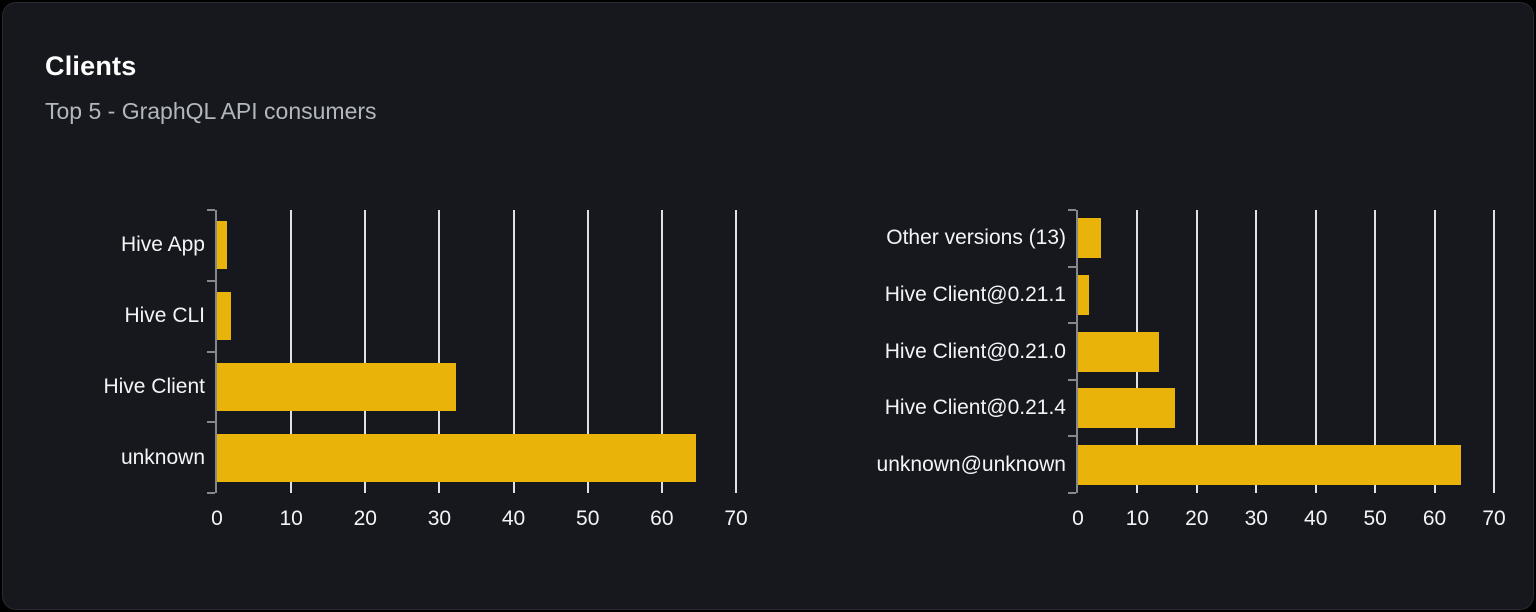  I want to click on category-label-unknown: unknown, so click(162, 457).